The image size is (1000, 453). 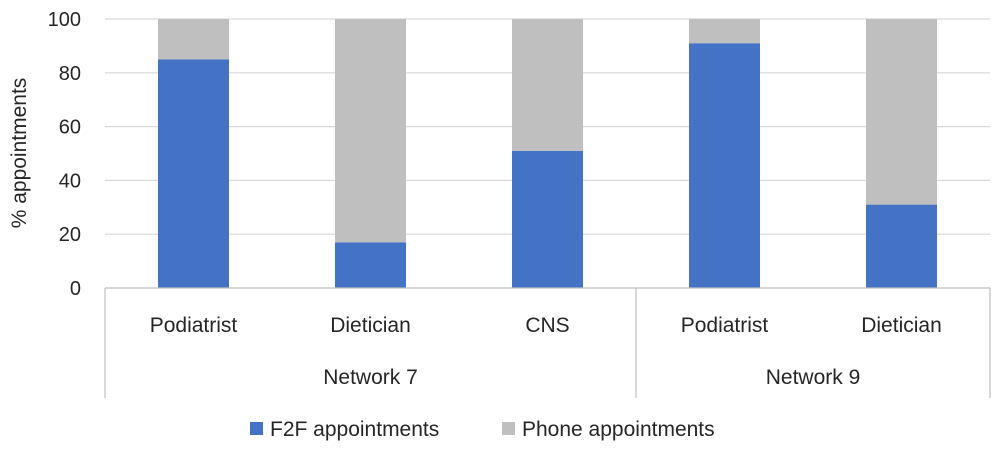 What do you see at coordinates (813, 377) in the screenshot?
I see `x-group-label: Network 9` at bounding box center [813, 377].